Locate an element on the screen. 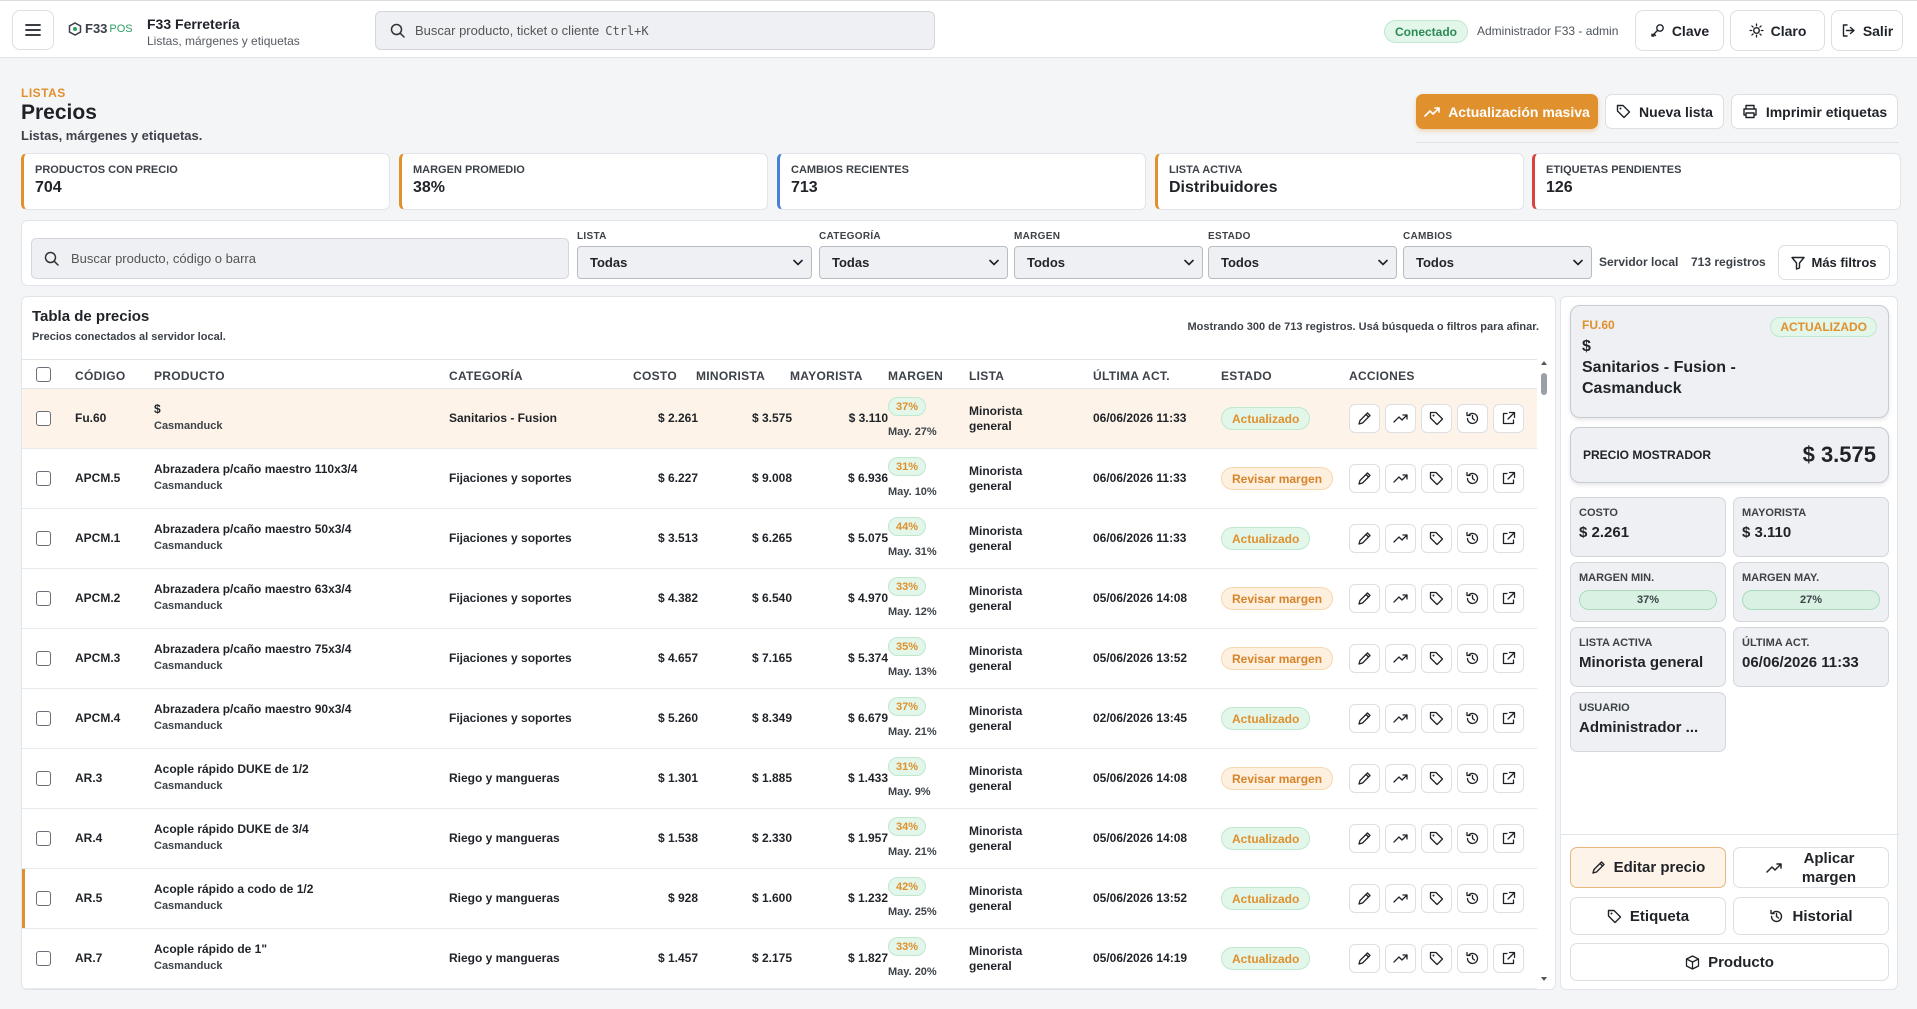 The height and width of the screenshot is (1009, 1917). col-producto: PRODUCTO is located at coordinates (189, 376).